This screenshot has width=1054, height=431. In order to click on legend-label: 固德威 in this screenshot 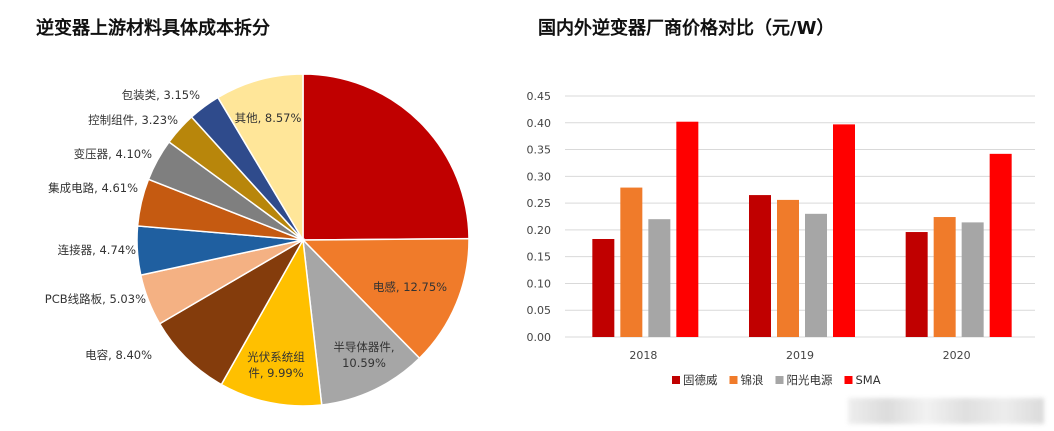, I will do `click(700, 380)`.